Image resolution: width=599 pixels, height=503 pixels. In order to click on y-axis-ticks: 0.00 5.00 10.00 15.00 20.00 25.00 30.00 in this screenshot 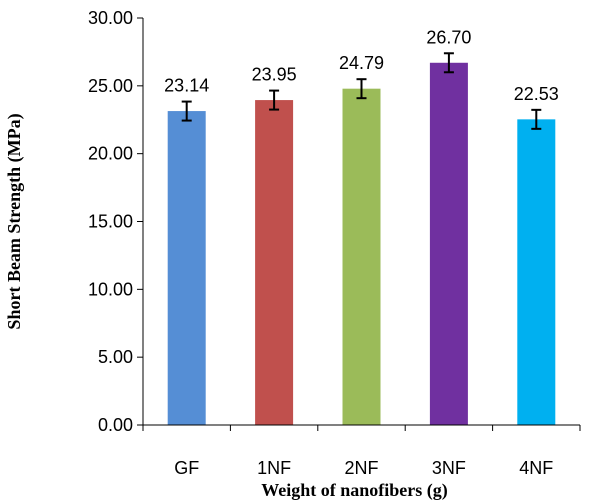, I will do `click(115, 221)`.